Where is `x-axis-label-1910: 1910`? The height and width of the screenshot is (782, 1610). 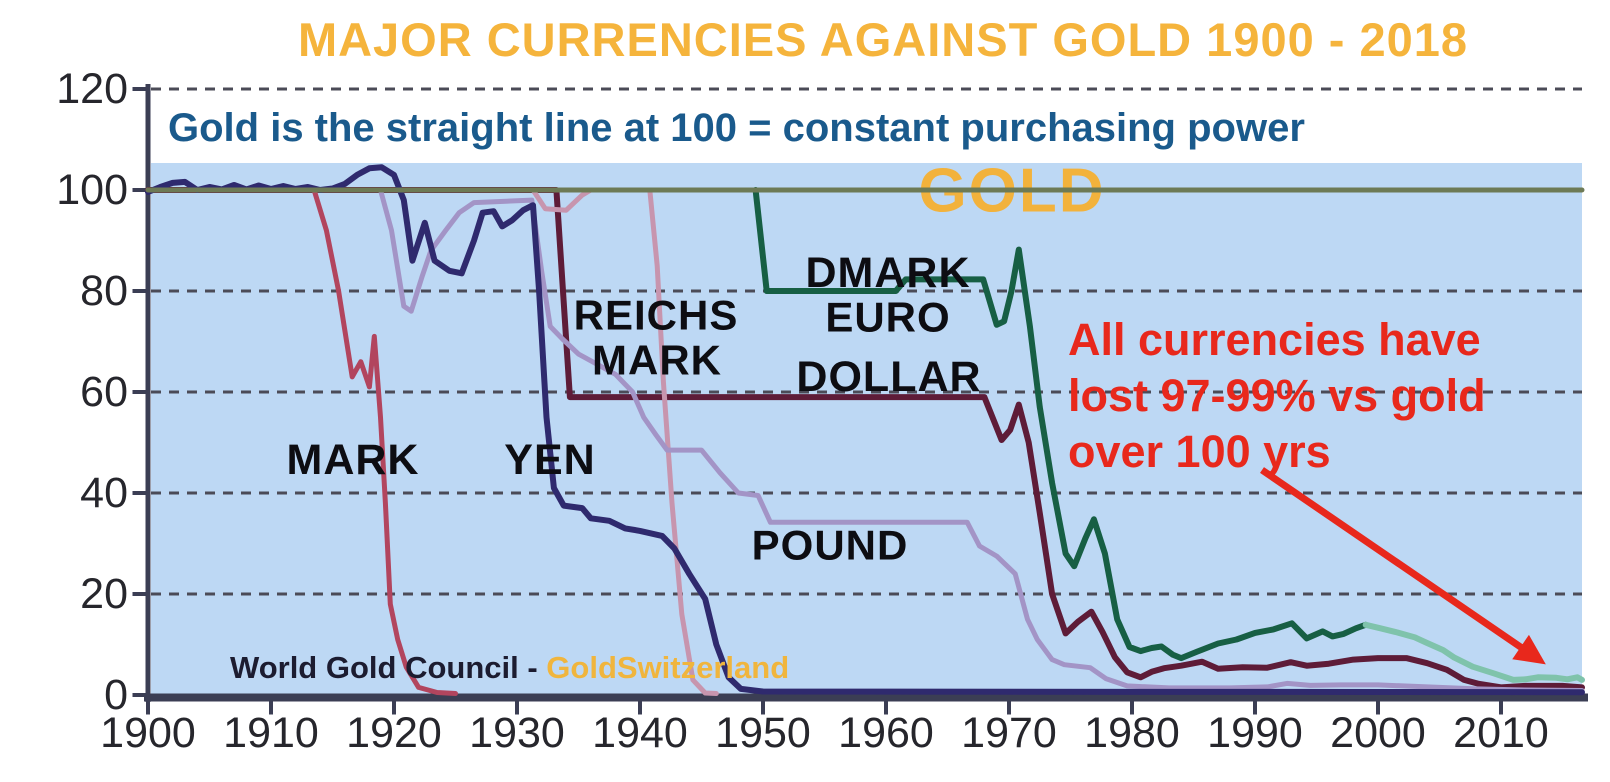
x-axis-label-1910: 1910 is located at coordinates (271, 733).